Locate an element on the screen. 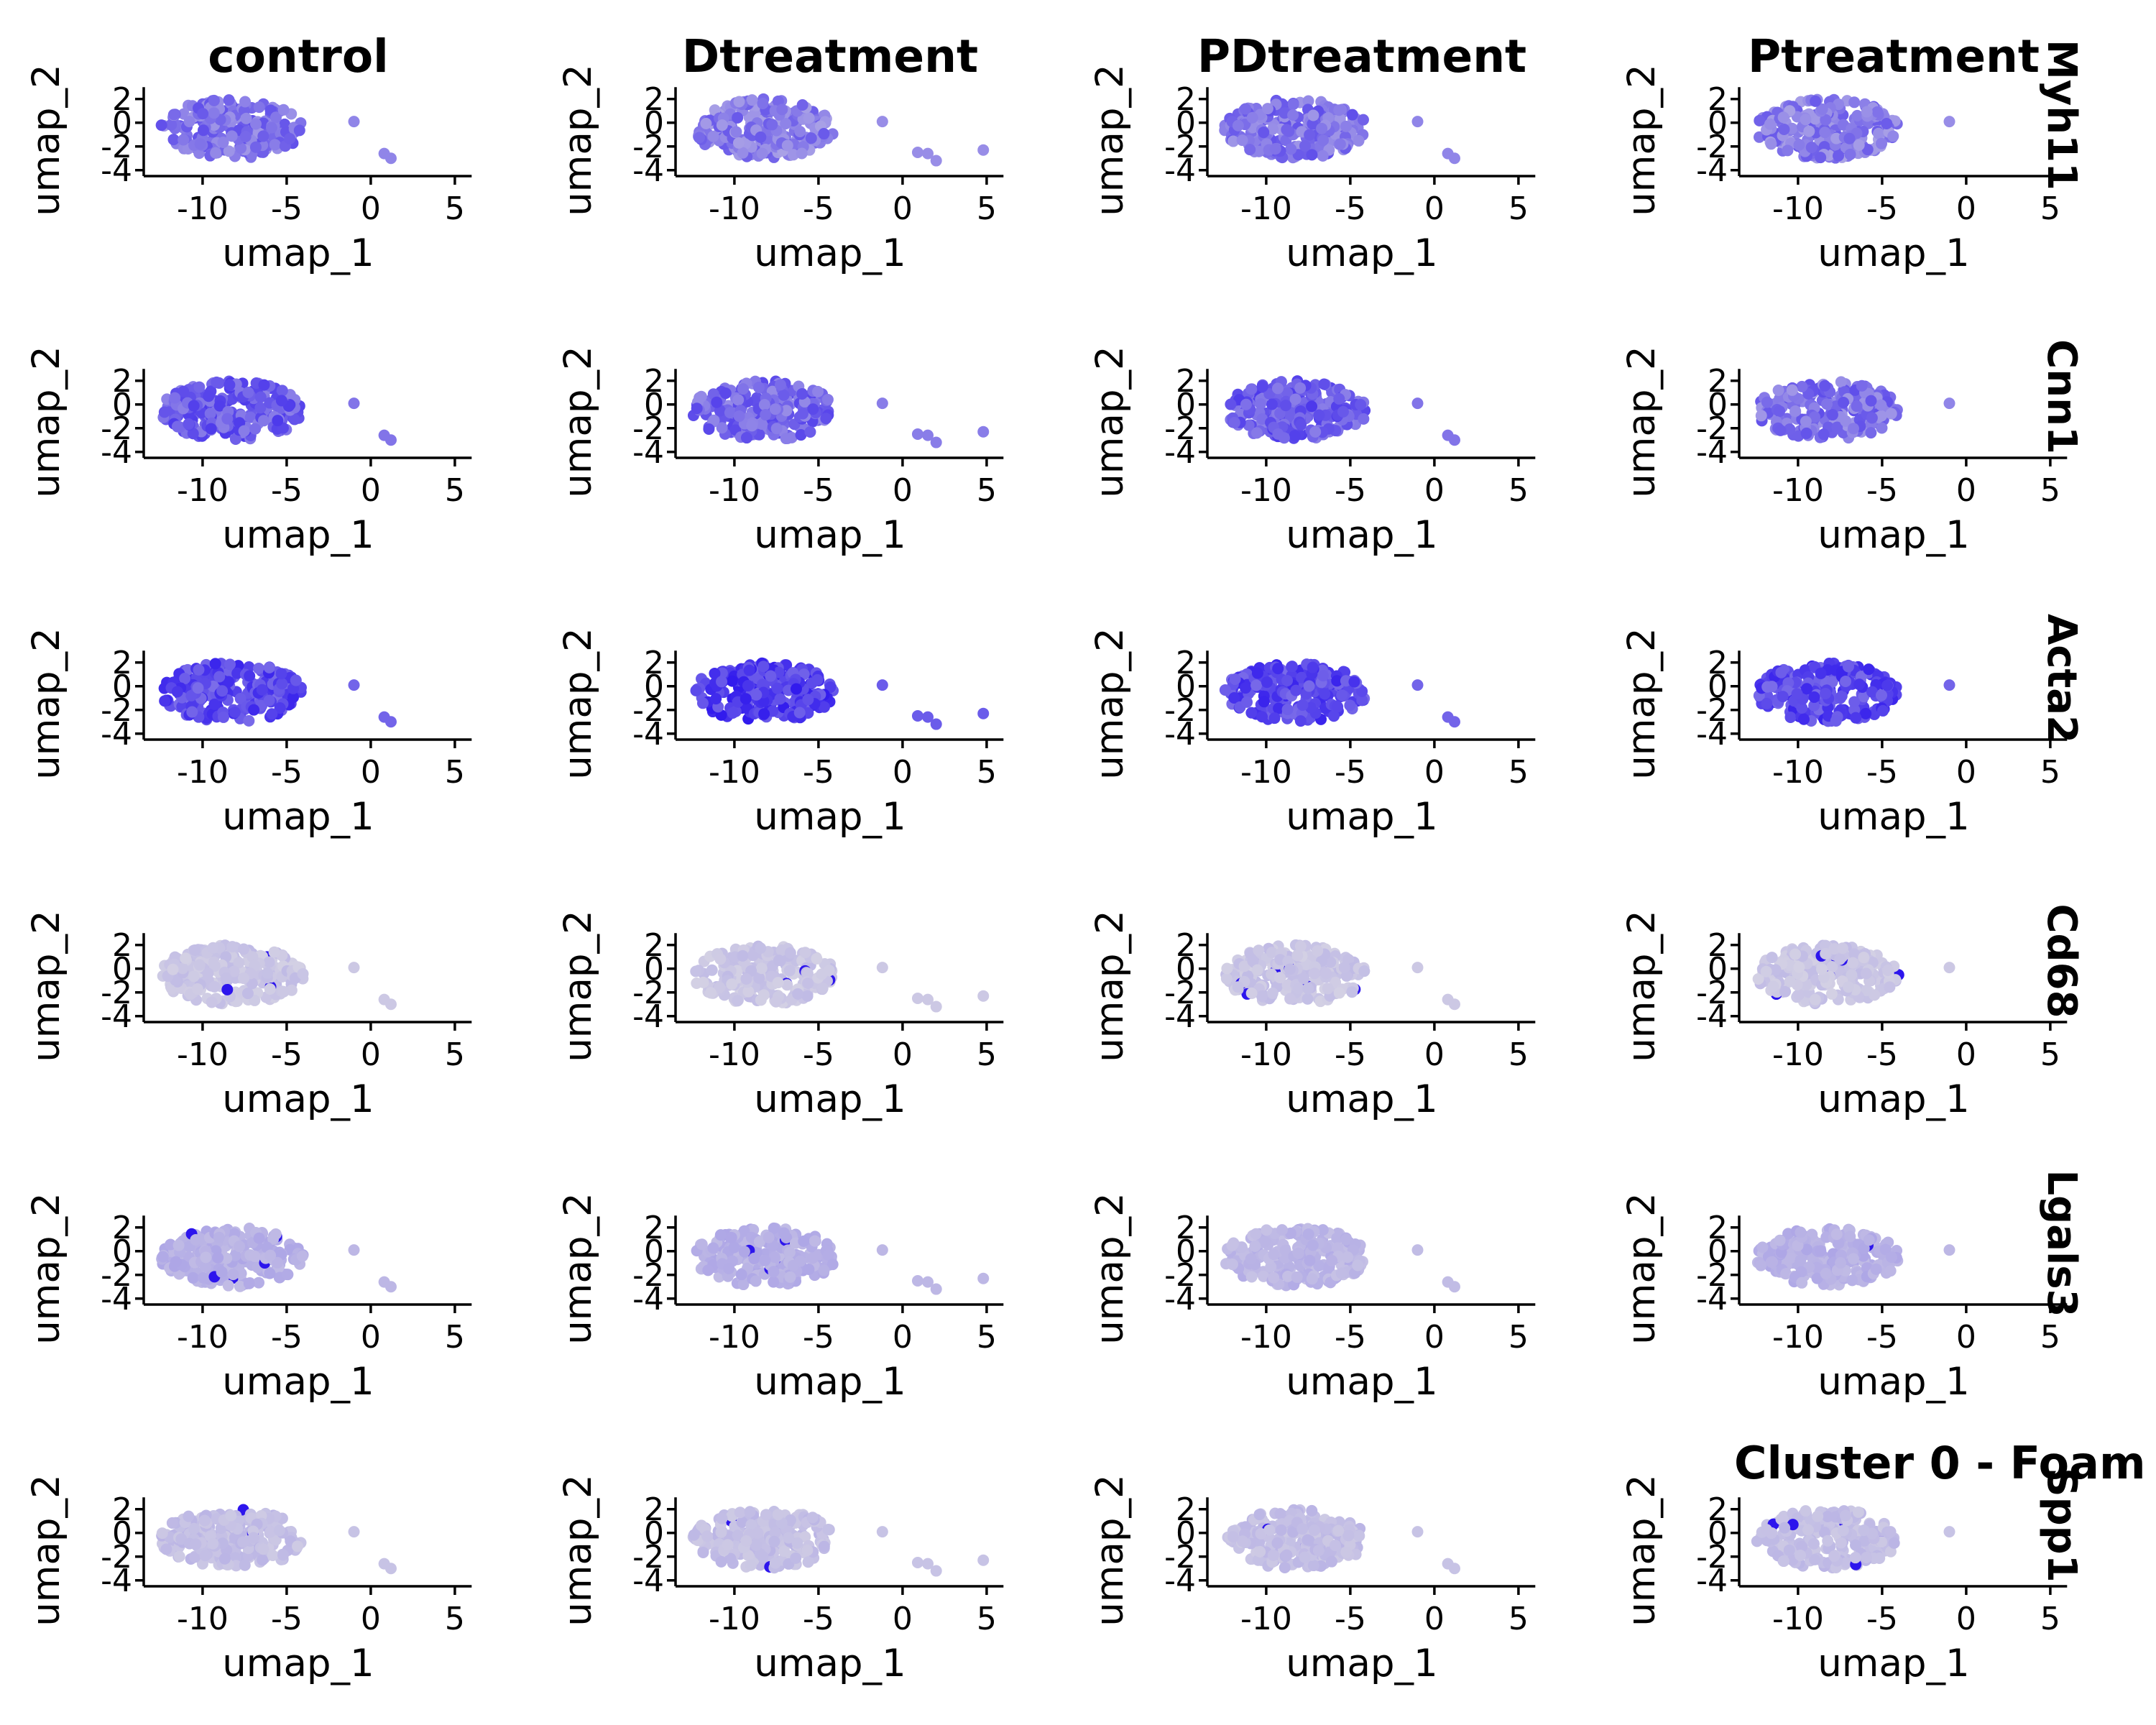  x-tick-label: -10 is located at coordinates (734, 1337).